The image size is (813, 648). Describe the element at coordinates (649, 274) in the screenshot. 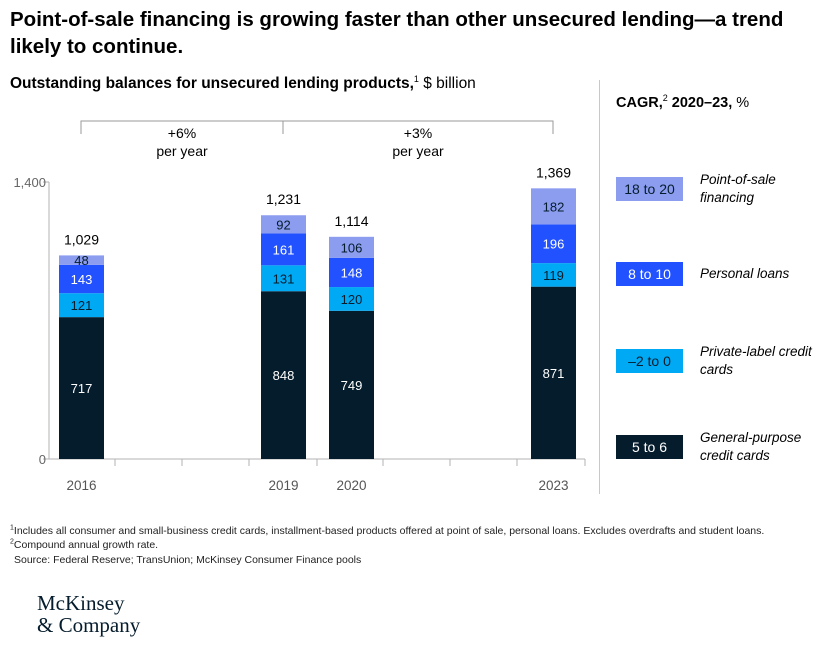

I see `legend-swatch-personal-loans: 8 to 10` at that location.